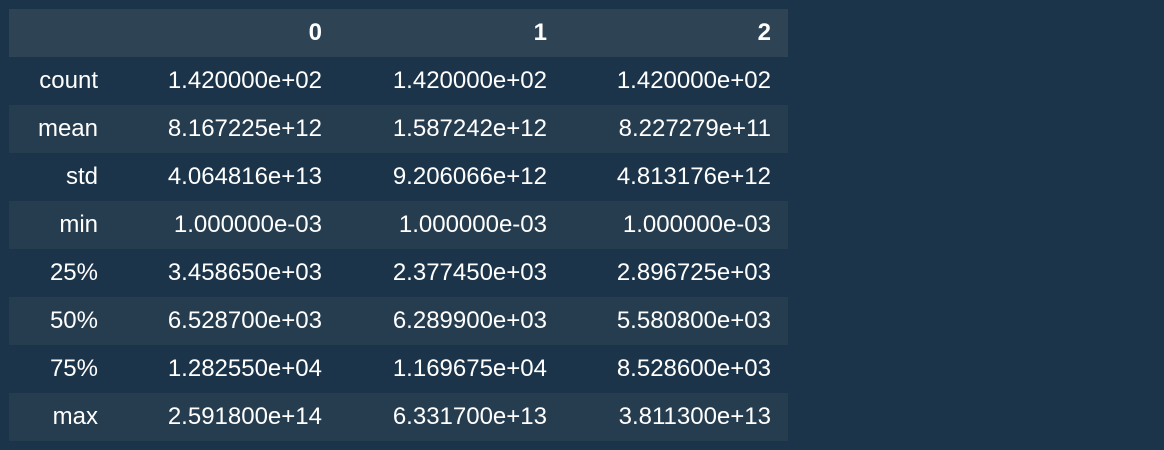 The height and width of the screenshot is (450, 1164). I want to click on table-cell: 3.458650e+03, so click(227, 273).